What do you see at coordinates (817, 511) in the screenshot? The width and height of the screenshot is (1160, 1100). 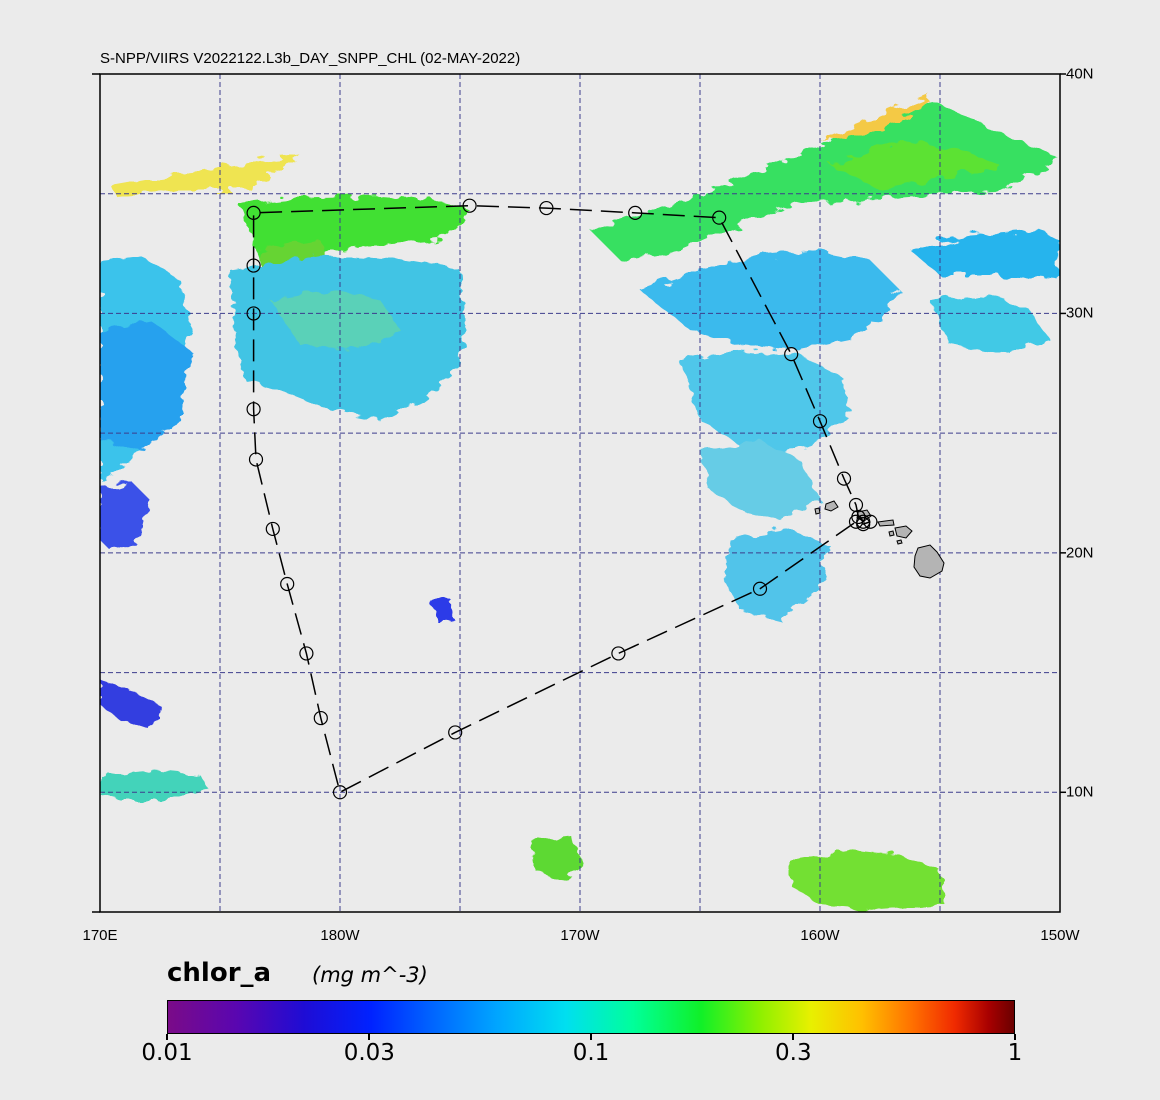 I see `island-niihau` at bounding box center [817, 511].